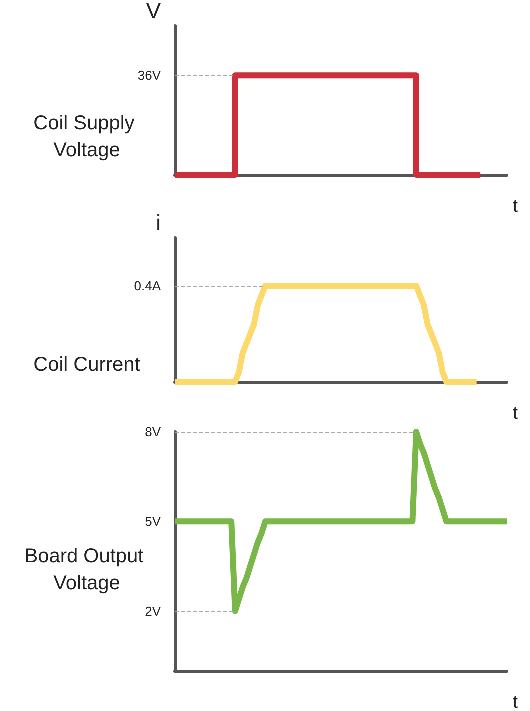  What do you see at coordinates (87, 365) in the screenshot?
I see `text: Coil Current` at bounding box center [87, 365].